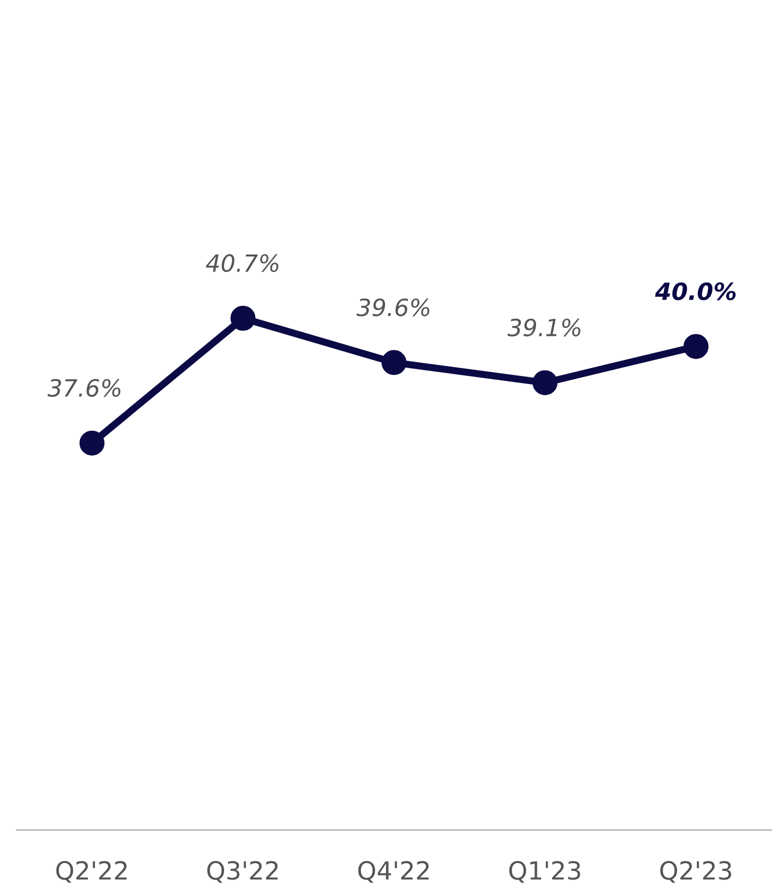 Image resolution: width=784 pixels, height=888 pixels. What do you see at coordinates (544, 327) in the screenshot?
I see `data-label: 39.1%` at bounding box center [544, 327].